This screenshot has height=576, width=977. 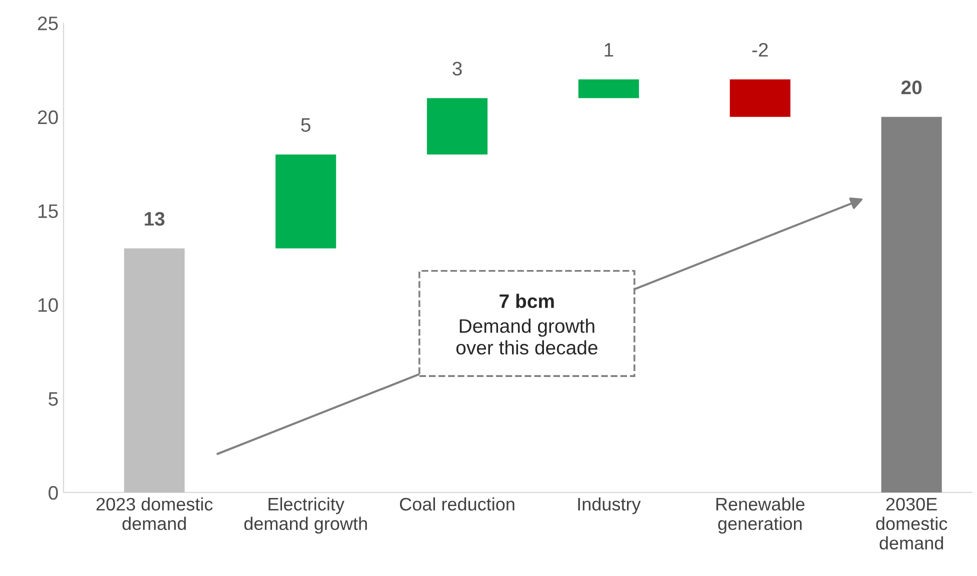 What do you see at coordinates (760, 515) in the screenshot?
I see `x-tick-label: Renewable generation` at bounding box center [760, 515].